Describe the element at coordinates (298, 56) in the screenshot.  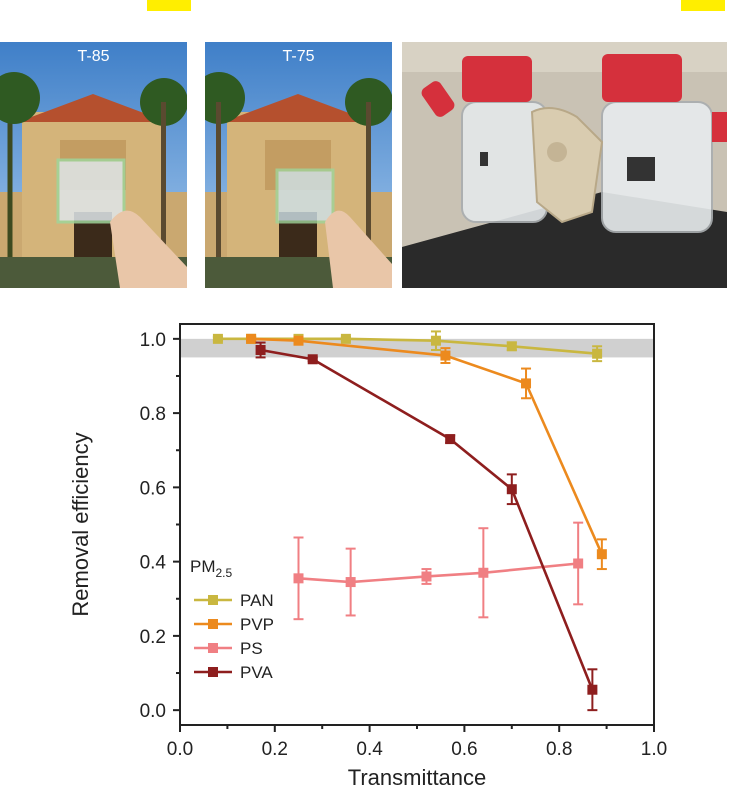
I see `photo-label-t75: T-75` at that location.